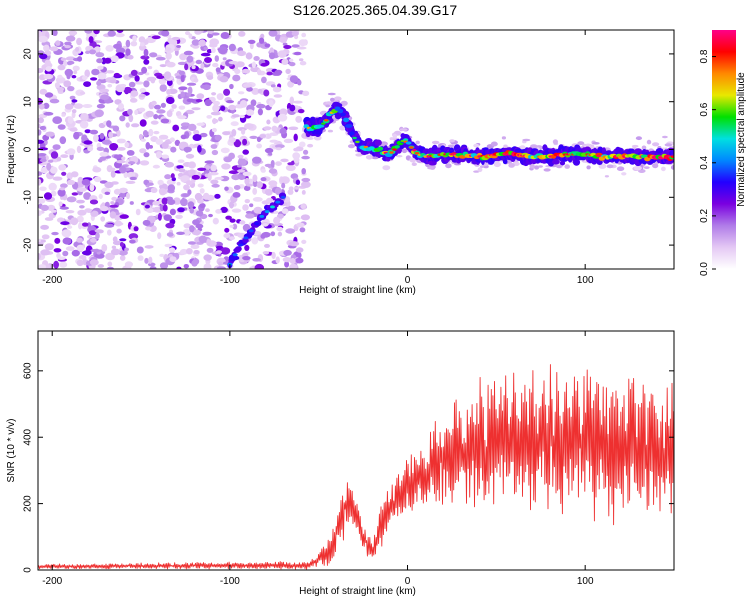  I want to click on ridge-peak, so click(354, 138).